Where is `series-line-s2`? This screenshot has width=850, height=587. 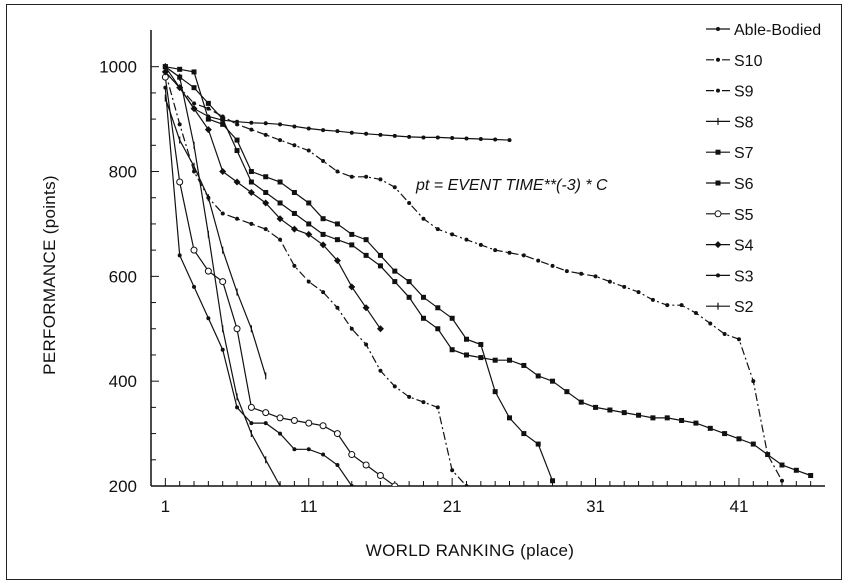
series-line-s2 is located at coordinates (222, 276).